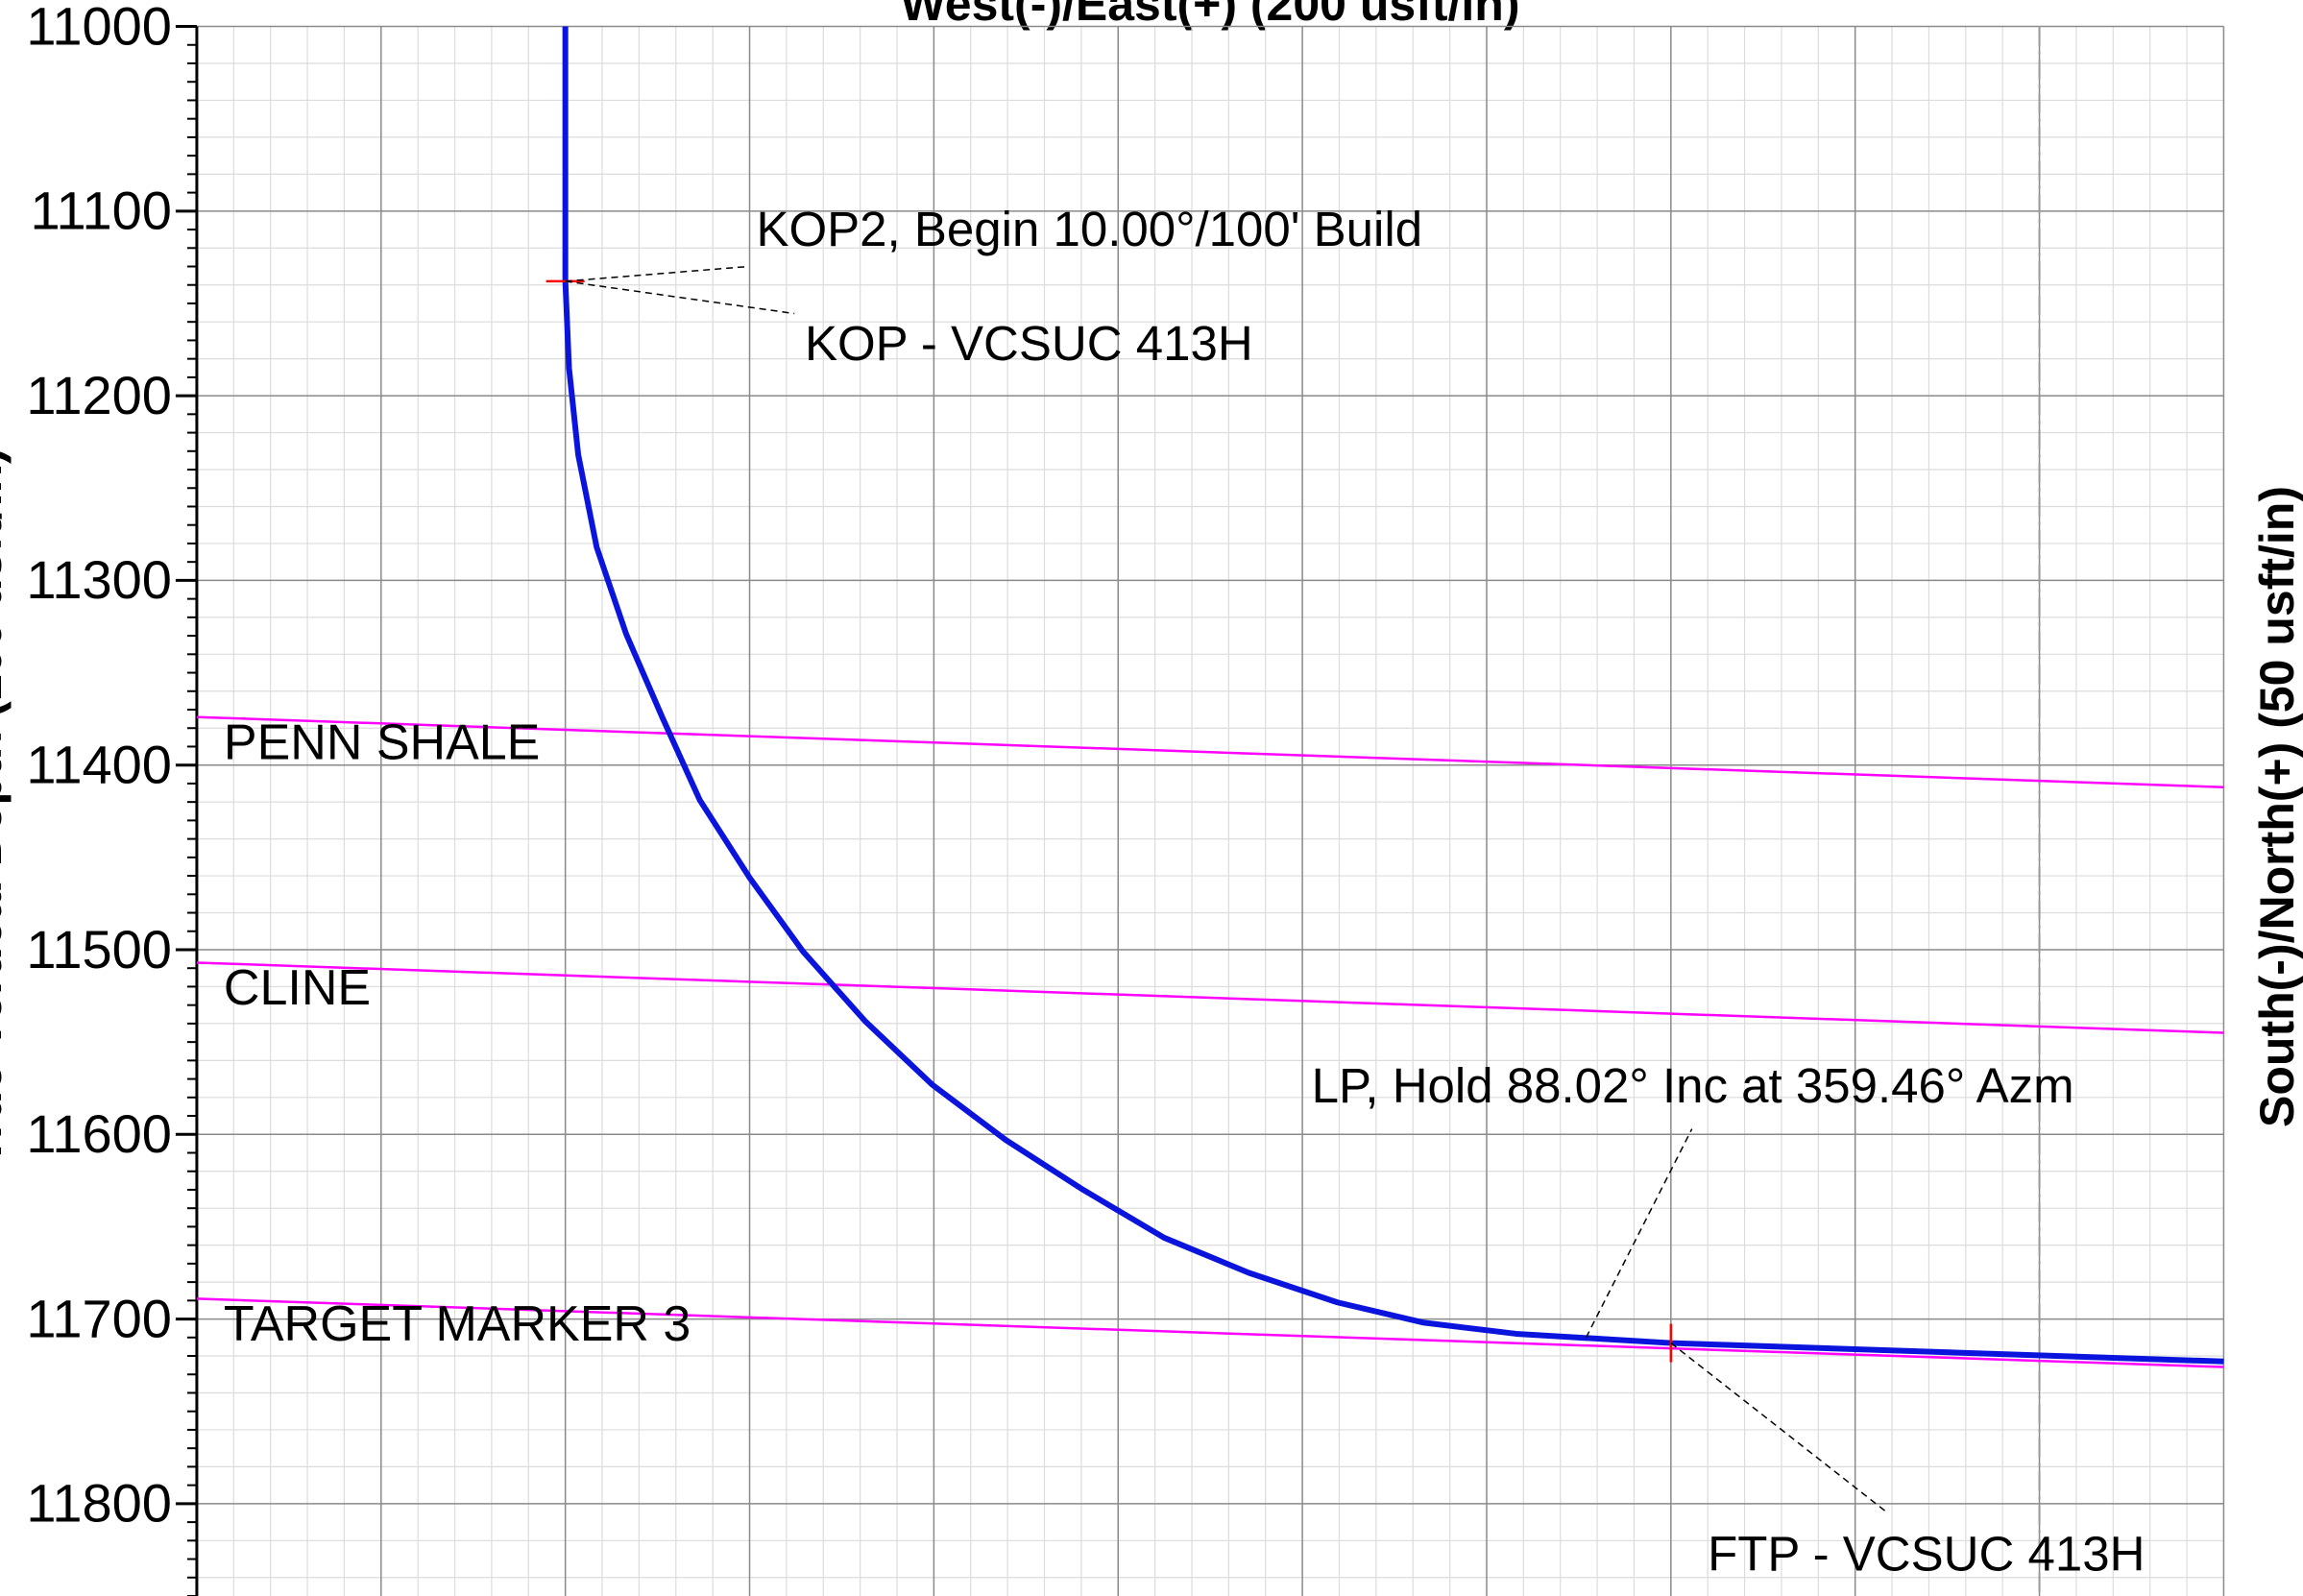 The image size is (2303, 1596). Describe the element at coordinates (457, 1324) in the screenshot. I see `formation-label: TARGET MARKER 3` at that location.